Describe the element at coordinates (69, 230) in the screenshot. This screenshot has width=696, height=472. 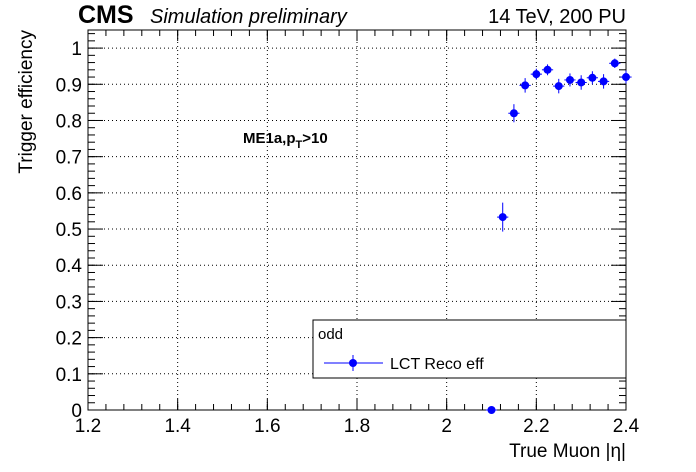
I see `y-tick-label: 0.5` at that location.